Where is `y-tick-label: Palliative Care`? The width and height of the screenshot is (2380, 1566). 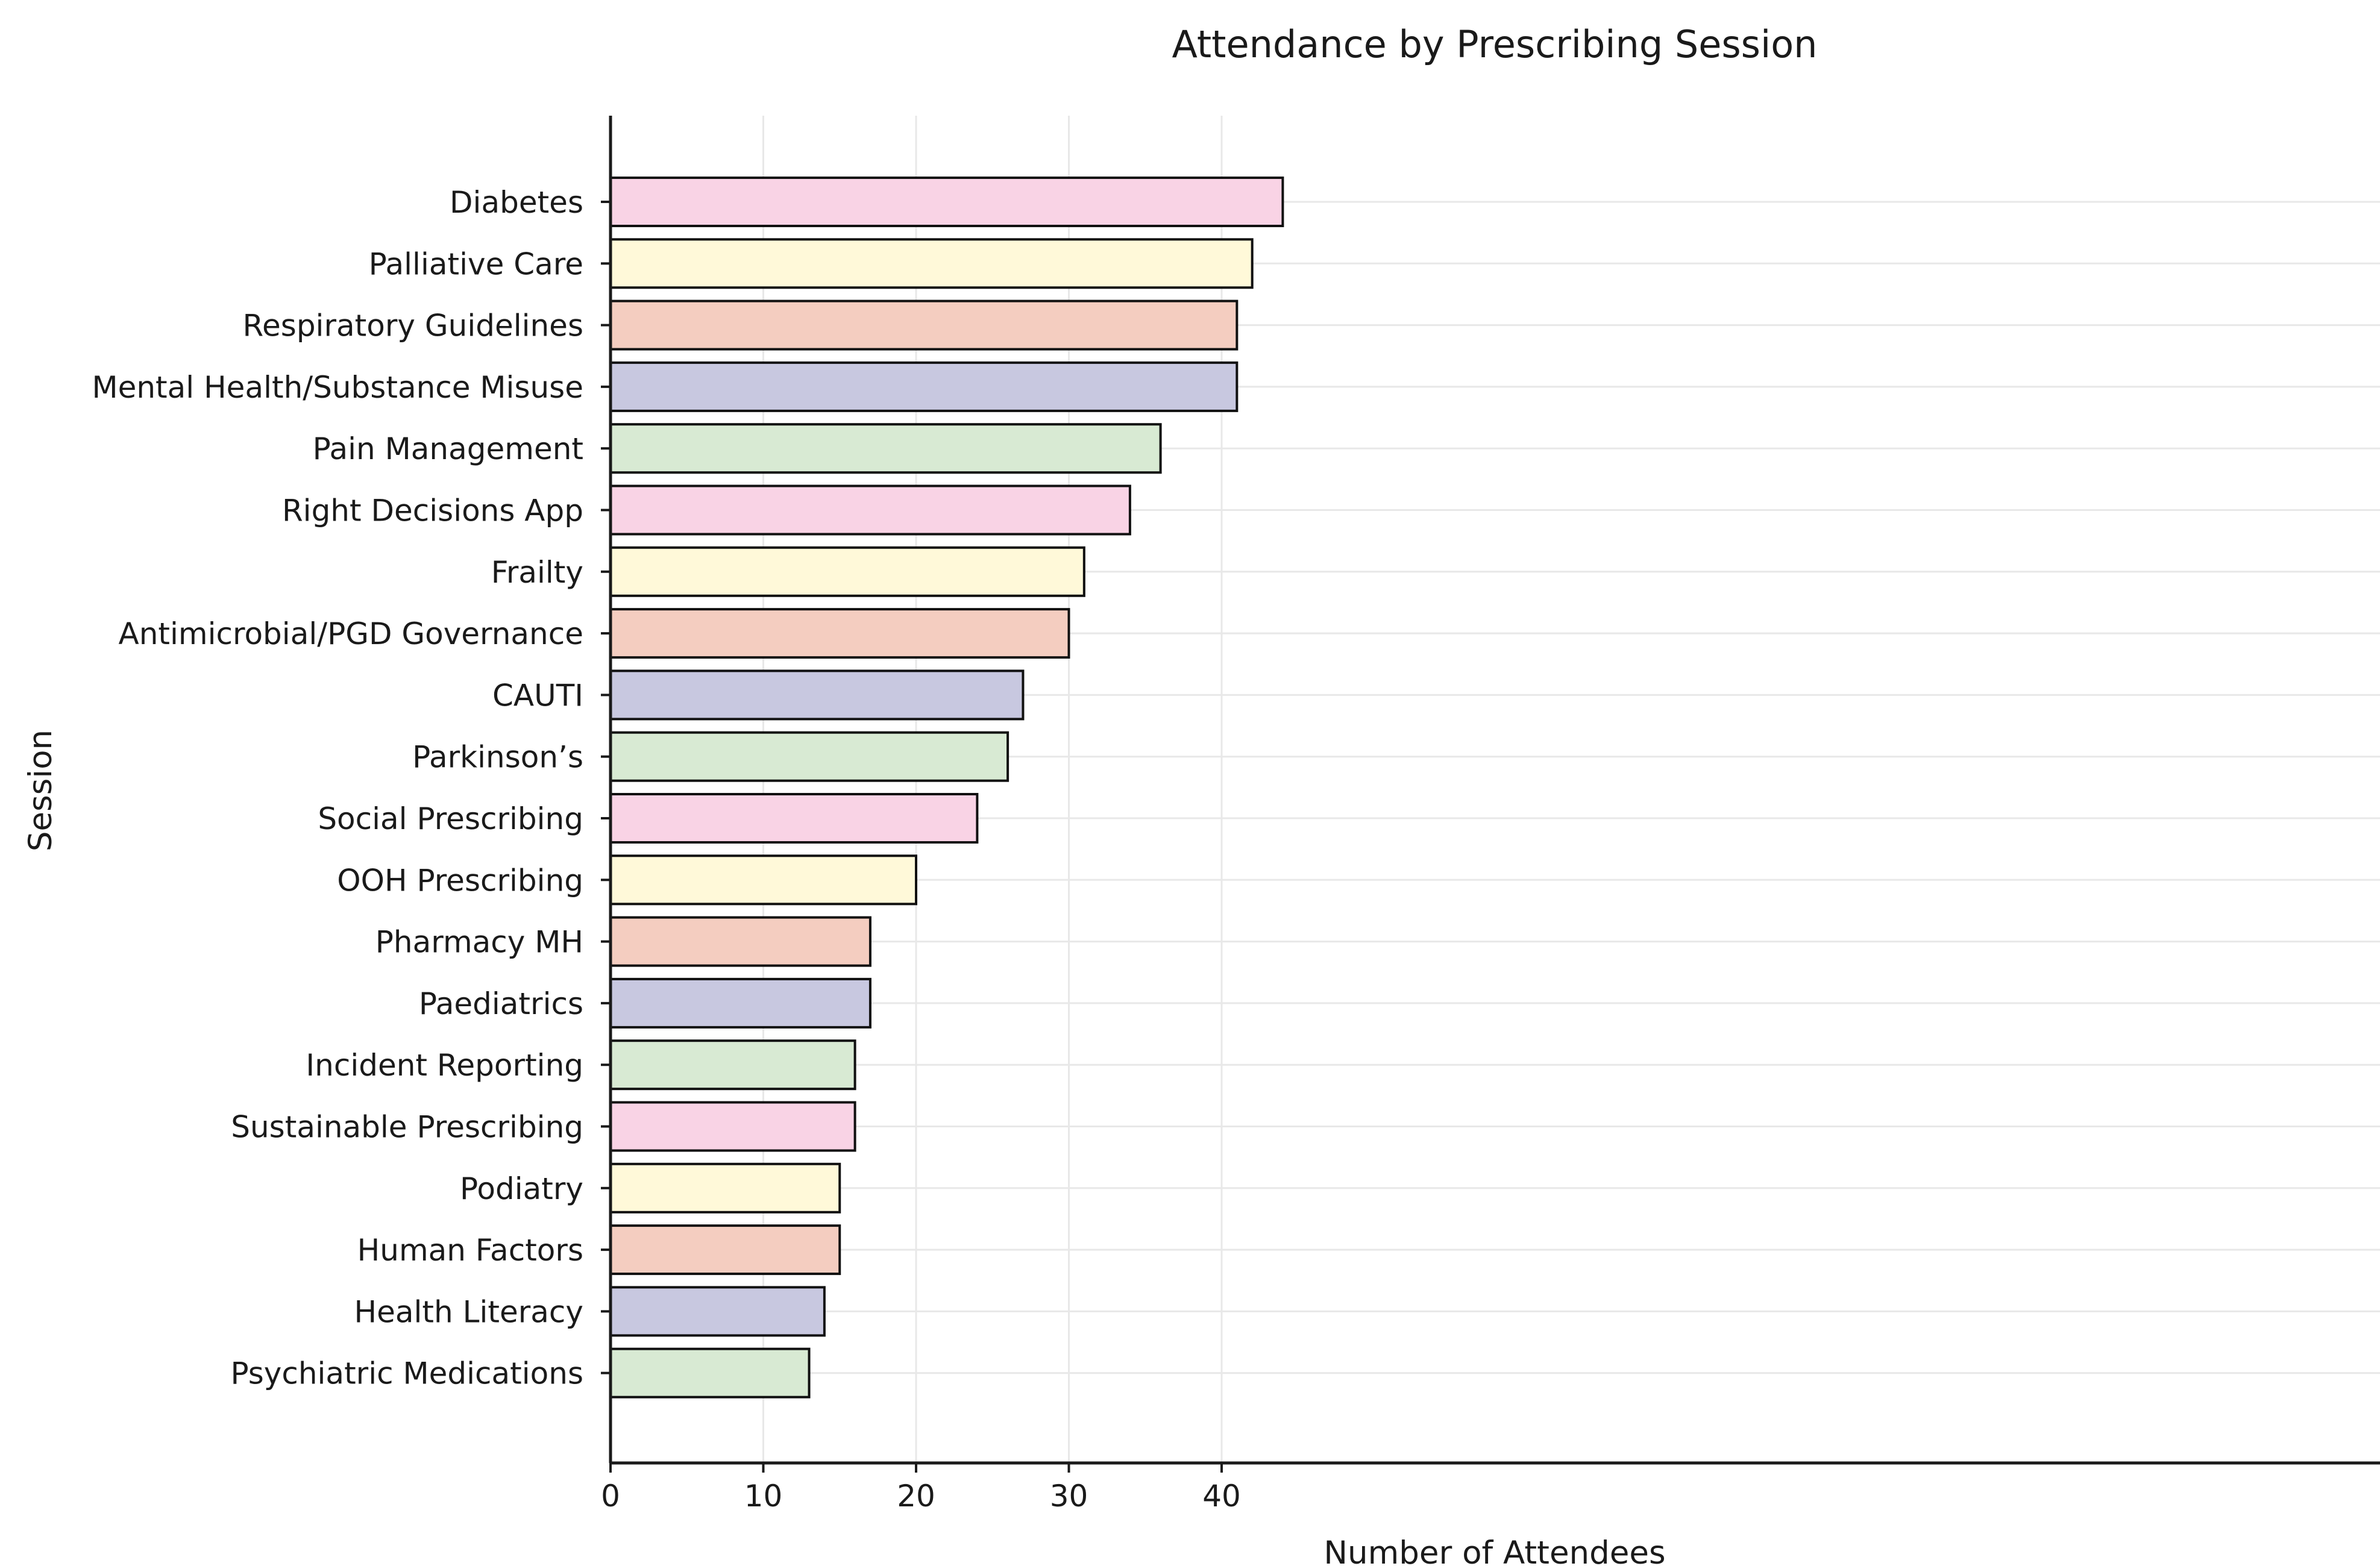
y-tick-label: Palliative Care is located at coordinates (476, 263).